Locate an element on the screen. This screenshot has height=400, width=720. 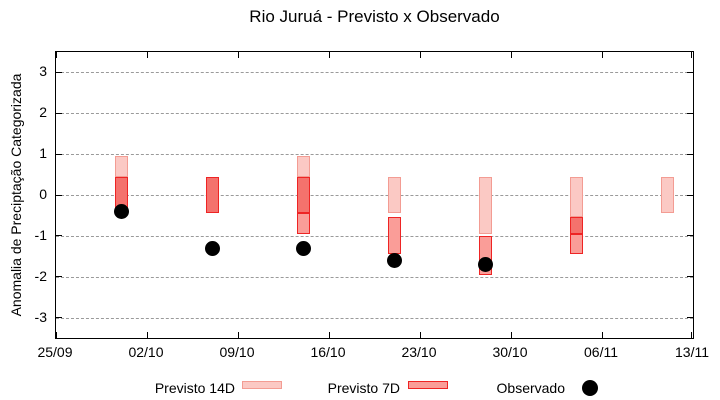
legend-label-observado: Observado is located at coordinates (530, 388).